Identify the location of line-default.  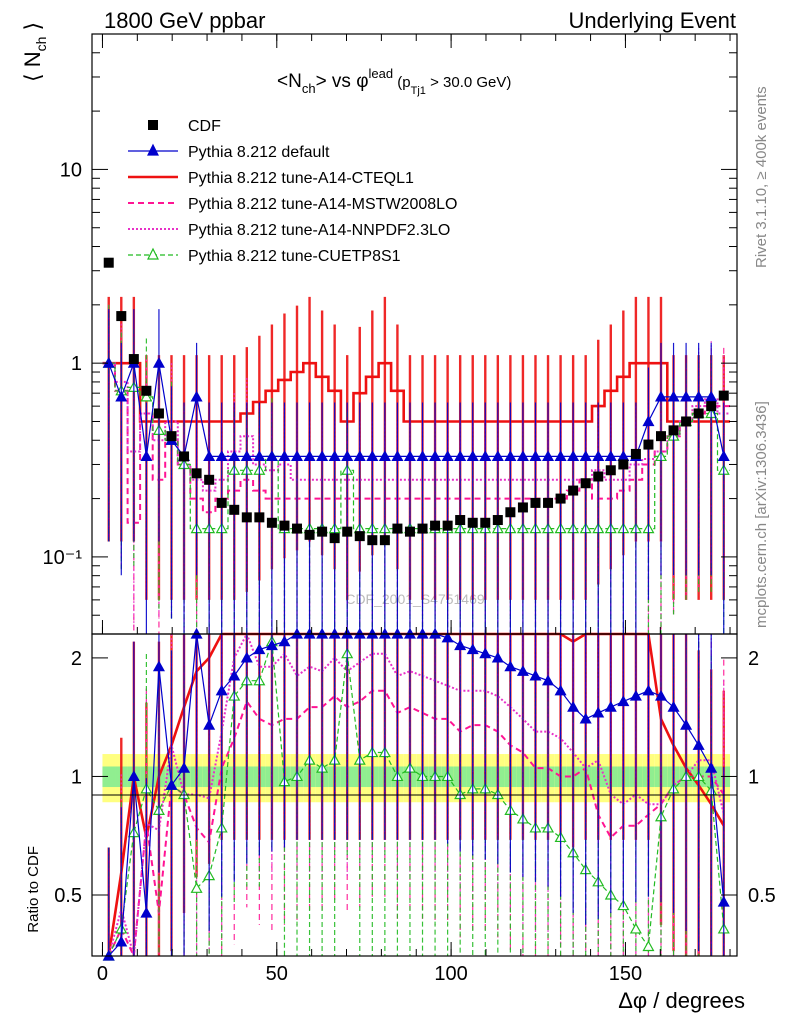
(416, 410).